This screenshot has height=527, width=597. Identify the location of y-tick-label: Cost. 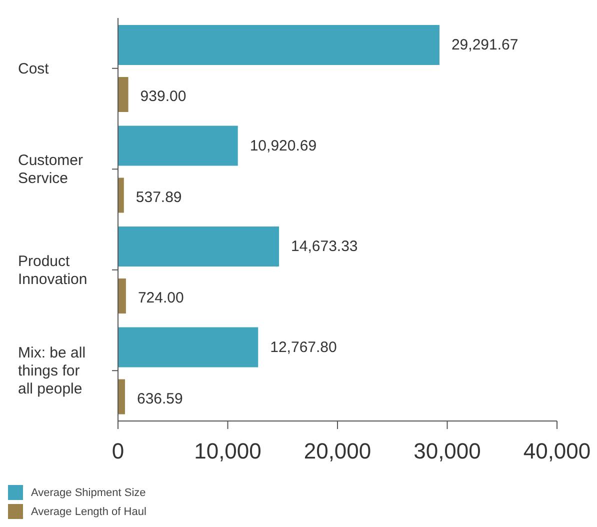
(34, 68).